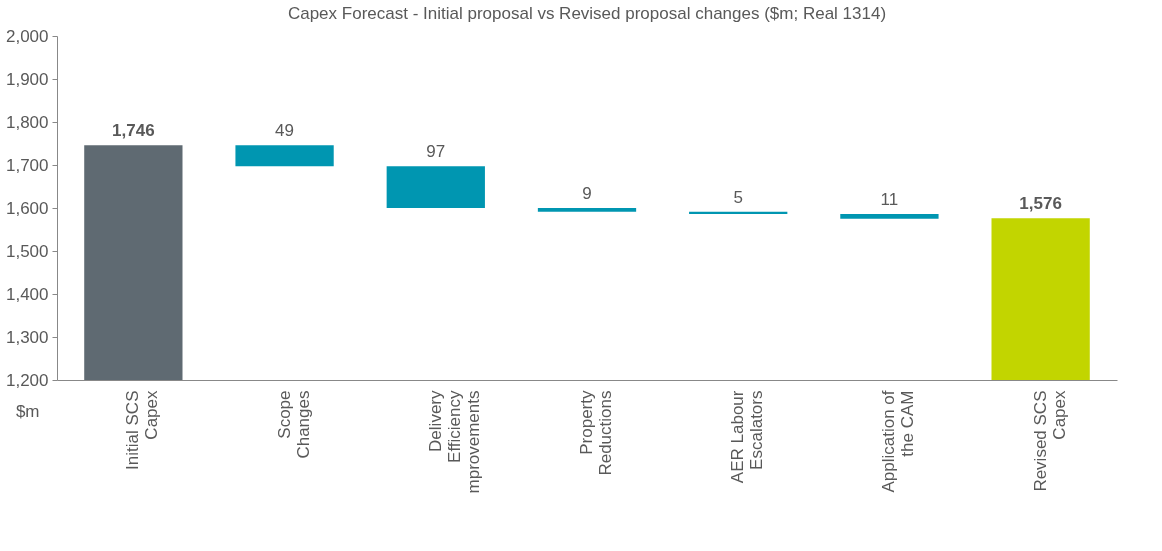 The image size is (1162, 551). I want to click on data-label: 9, so click(587, 193).